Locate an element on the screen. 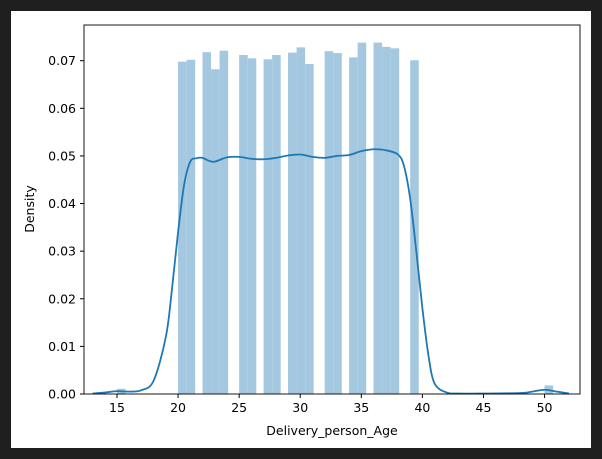 The image size is (602, 459). y-tick-label: 0.05 is located at coordinates (62, 155).